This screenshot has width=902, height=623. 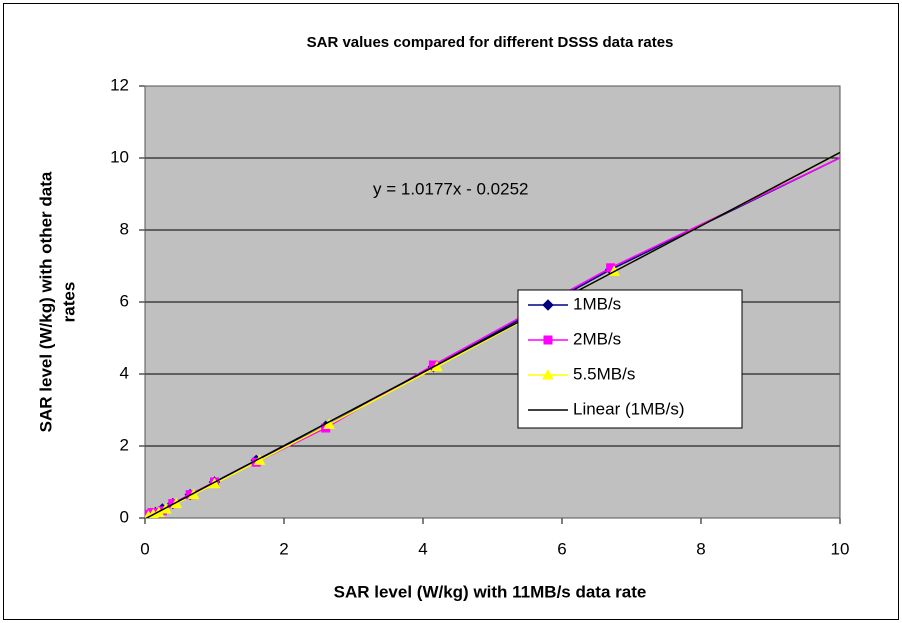 What do you see at coordinates (840, 548) in the screenshot?
I see `x-tick-label: 10` at bounding box center [840, 548].